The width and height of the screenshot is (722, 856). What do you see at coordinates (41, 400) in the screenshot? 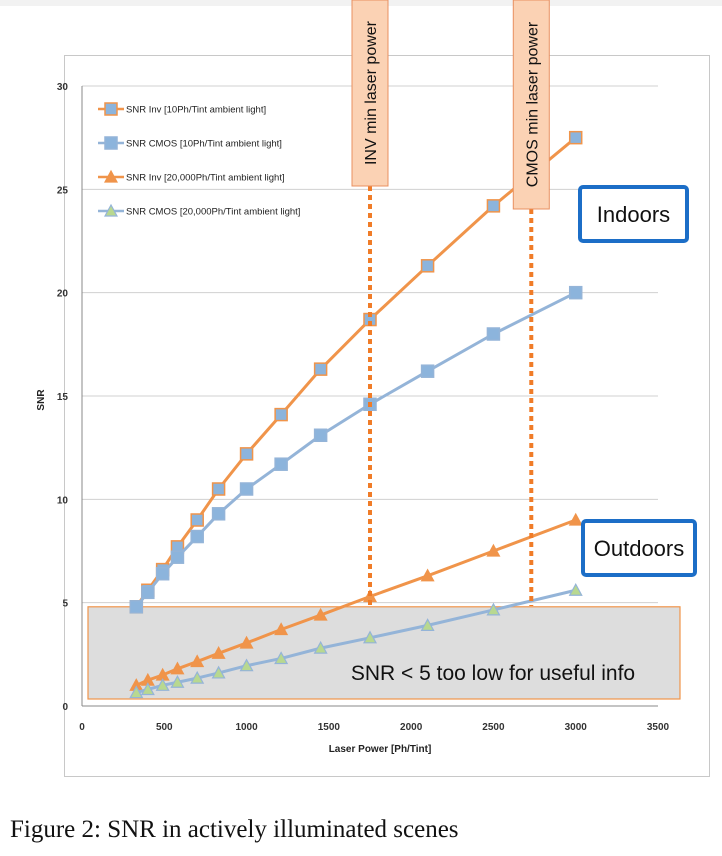
I see `y-axis-label: SNR` at bounding box center [41, 400].